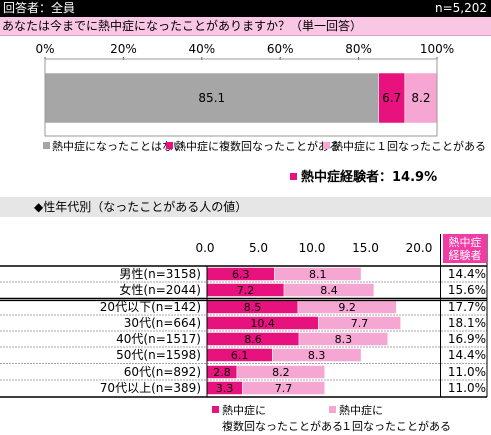 The width and height of the screenshot is (491, 435). What do you see at coordinates (293, 176) in the screenshot?
I see `summary-bullet-icon` at bounding box center [293, 176].